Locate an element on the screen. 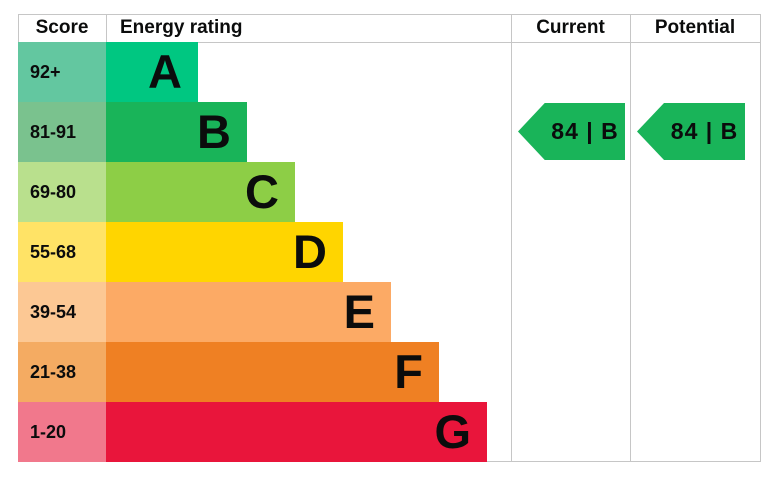 The image size is (781, 484). band-letter: D is located at coordinates (310, 251).